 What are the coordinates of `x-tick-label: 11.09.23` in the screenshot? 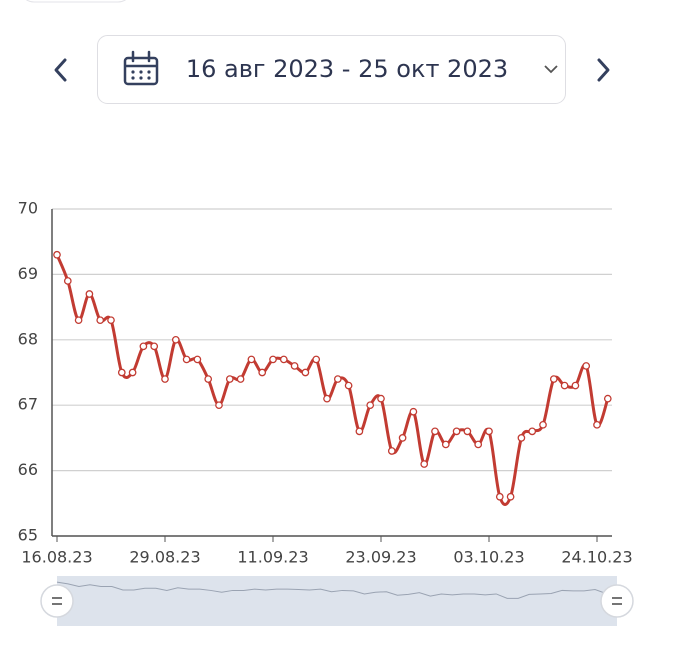 It's located at (272, 557).